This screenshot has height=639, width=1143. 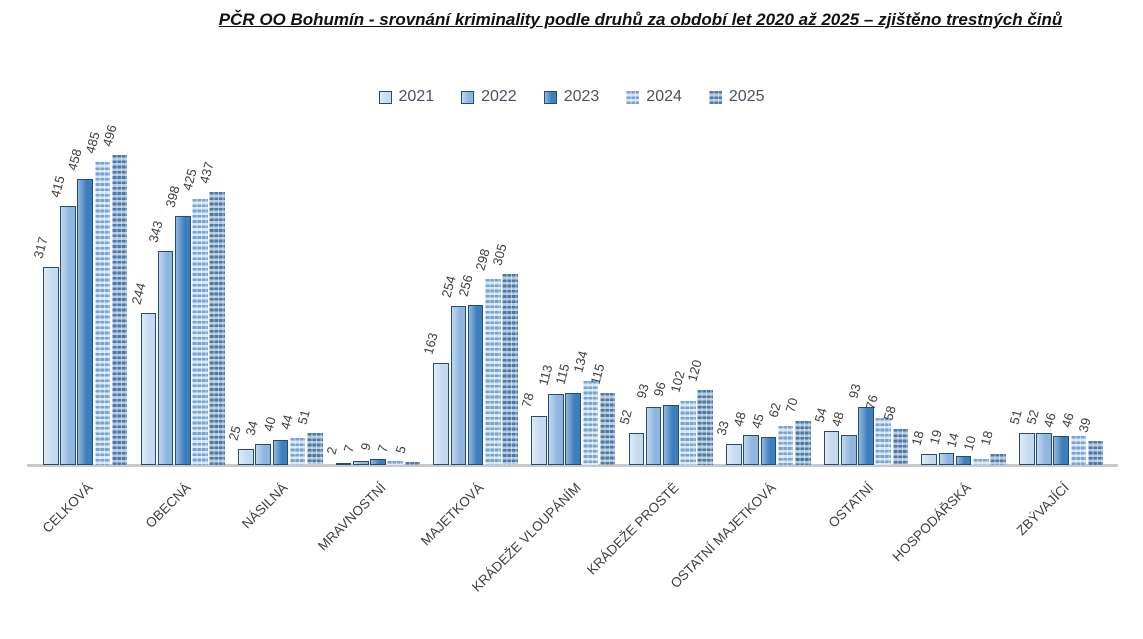 I want to click on bar-2021-OBECNÁ, so click(x=148, y=388).